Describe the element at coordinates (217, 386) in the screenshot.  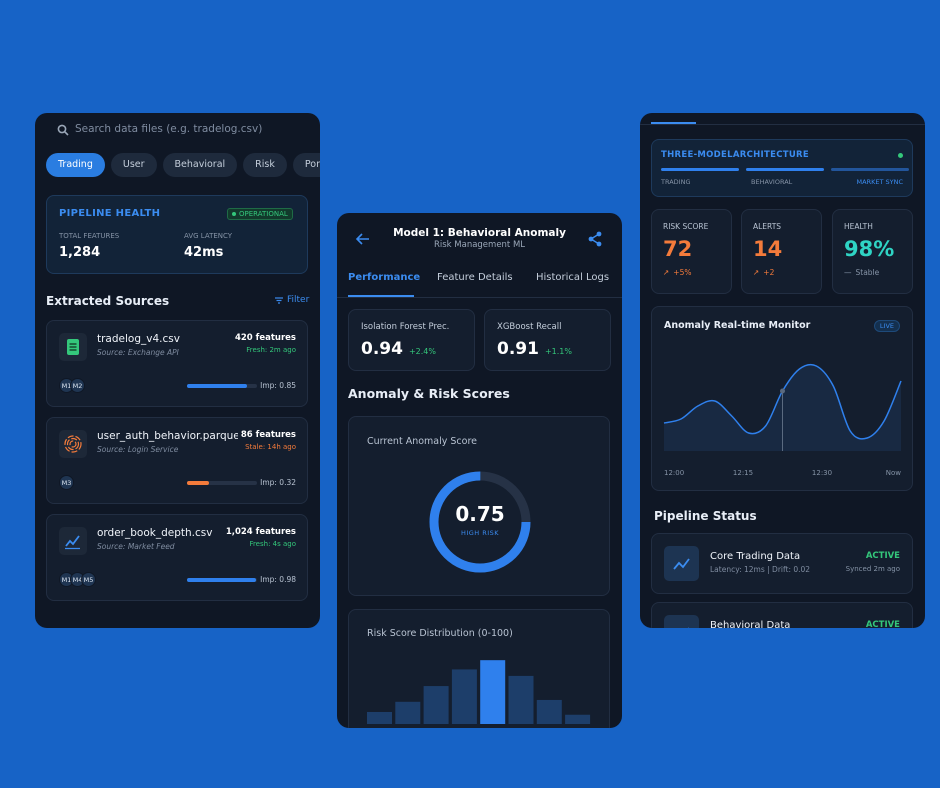
I see `importance-bar` at that location.